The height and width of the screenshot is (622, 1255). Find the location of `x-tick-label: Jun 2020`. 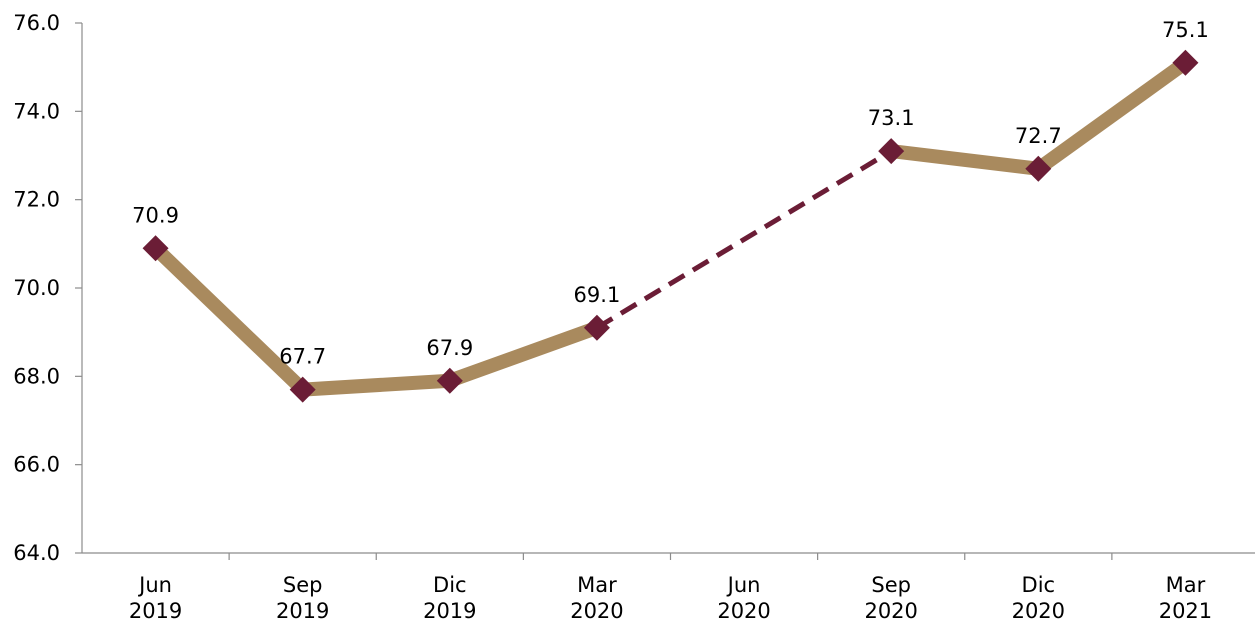

x-tick-label: Jun 2020 is located at coordinates (743, 597).